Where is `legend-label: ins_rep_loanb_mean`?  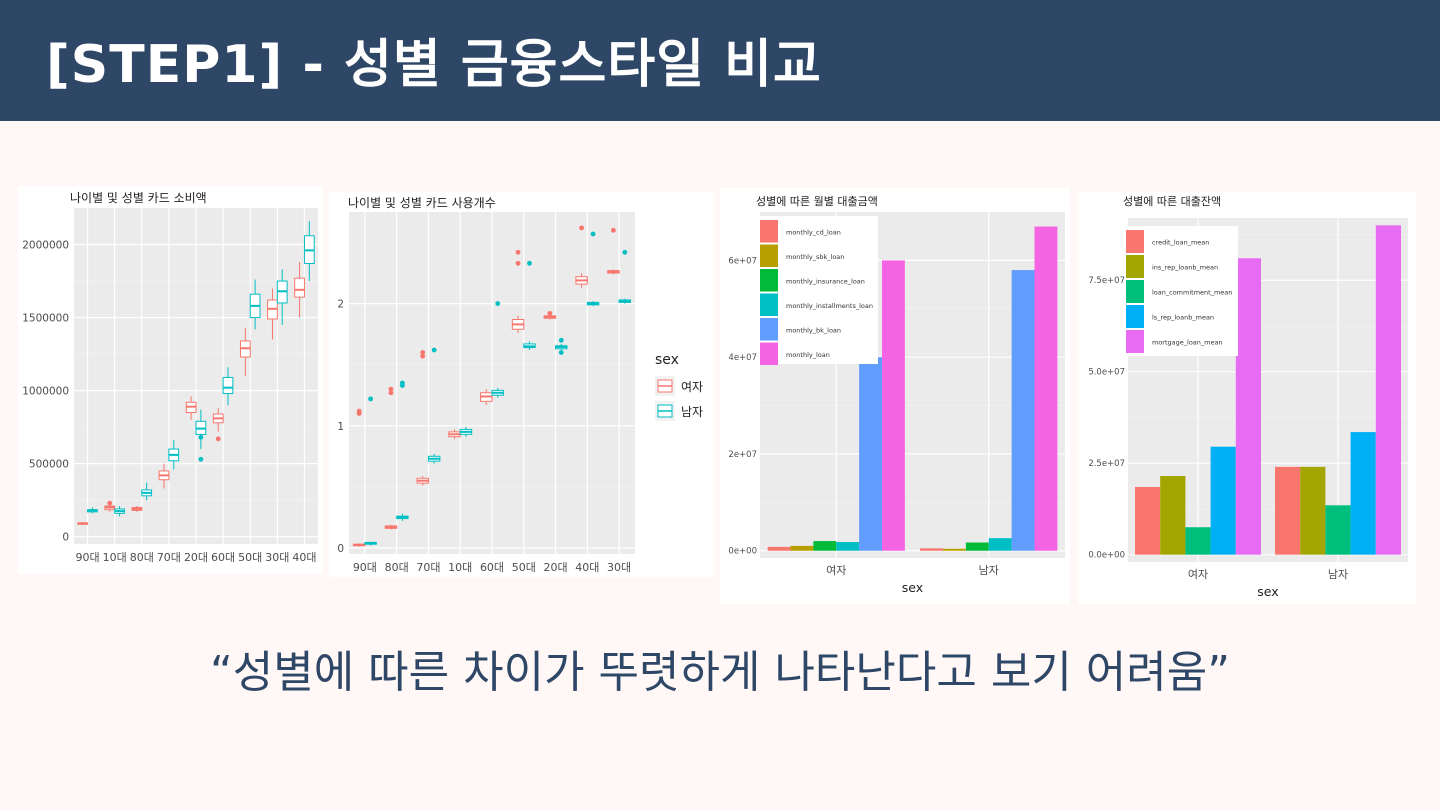
legend-label: ins_rep_loanb_mean is located at coordinates (1185, 268).